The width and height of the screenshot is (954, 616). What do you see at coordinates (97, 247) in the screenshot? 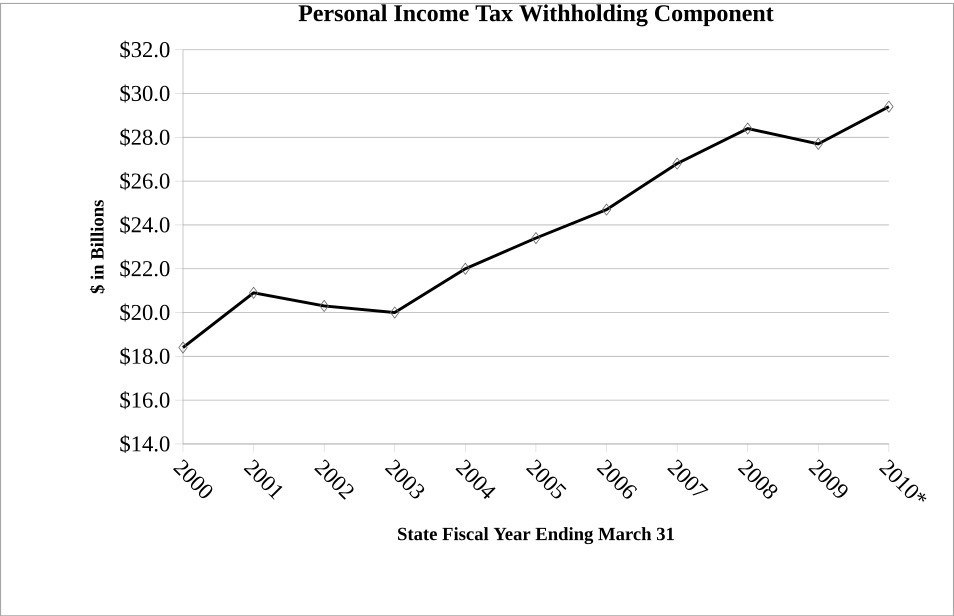
I see `y-axis-title: $ in Billions` at bounding box center [97, 247].